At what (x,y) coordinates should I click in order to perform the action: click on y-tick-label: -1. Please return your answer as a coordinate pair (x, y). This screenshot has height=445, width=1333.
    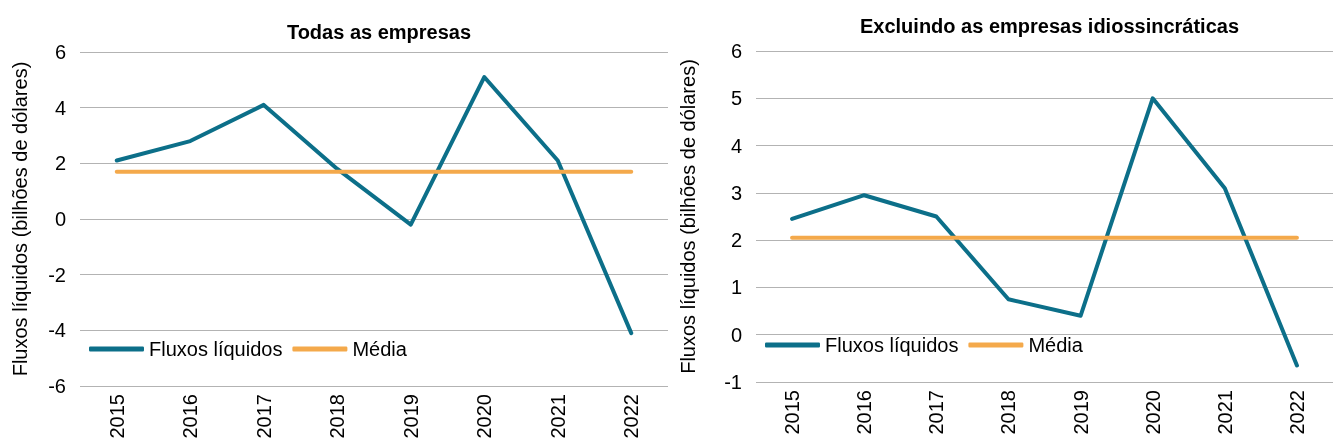
    Looking at the image, I should click on (733, 382).